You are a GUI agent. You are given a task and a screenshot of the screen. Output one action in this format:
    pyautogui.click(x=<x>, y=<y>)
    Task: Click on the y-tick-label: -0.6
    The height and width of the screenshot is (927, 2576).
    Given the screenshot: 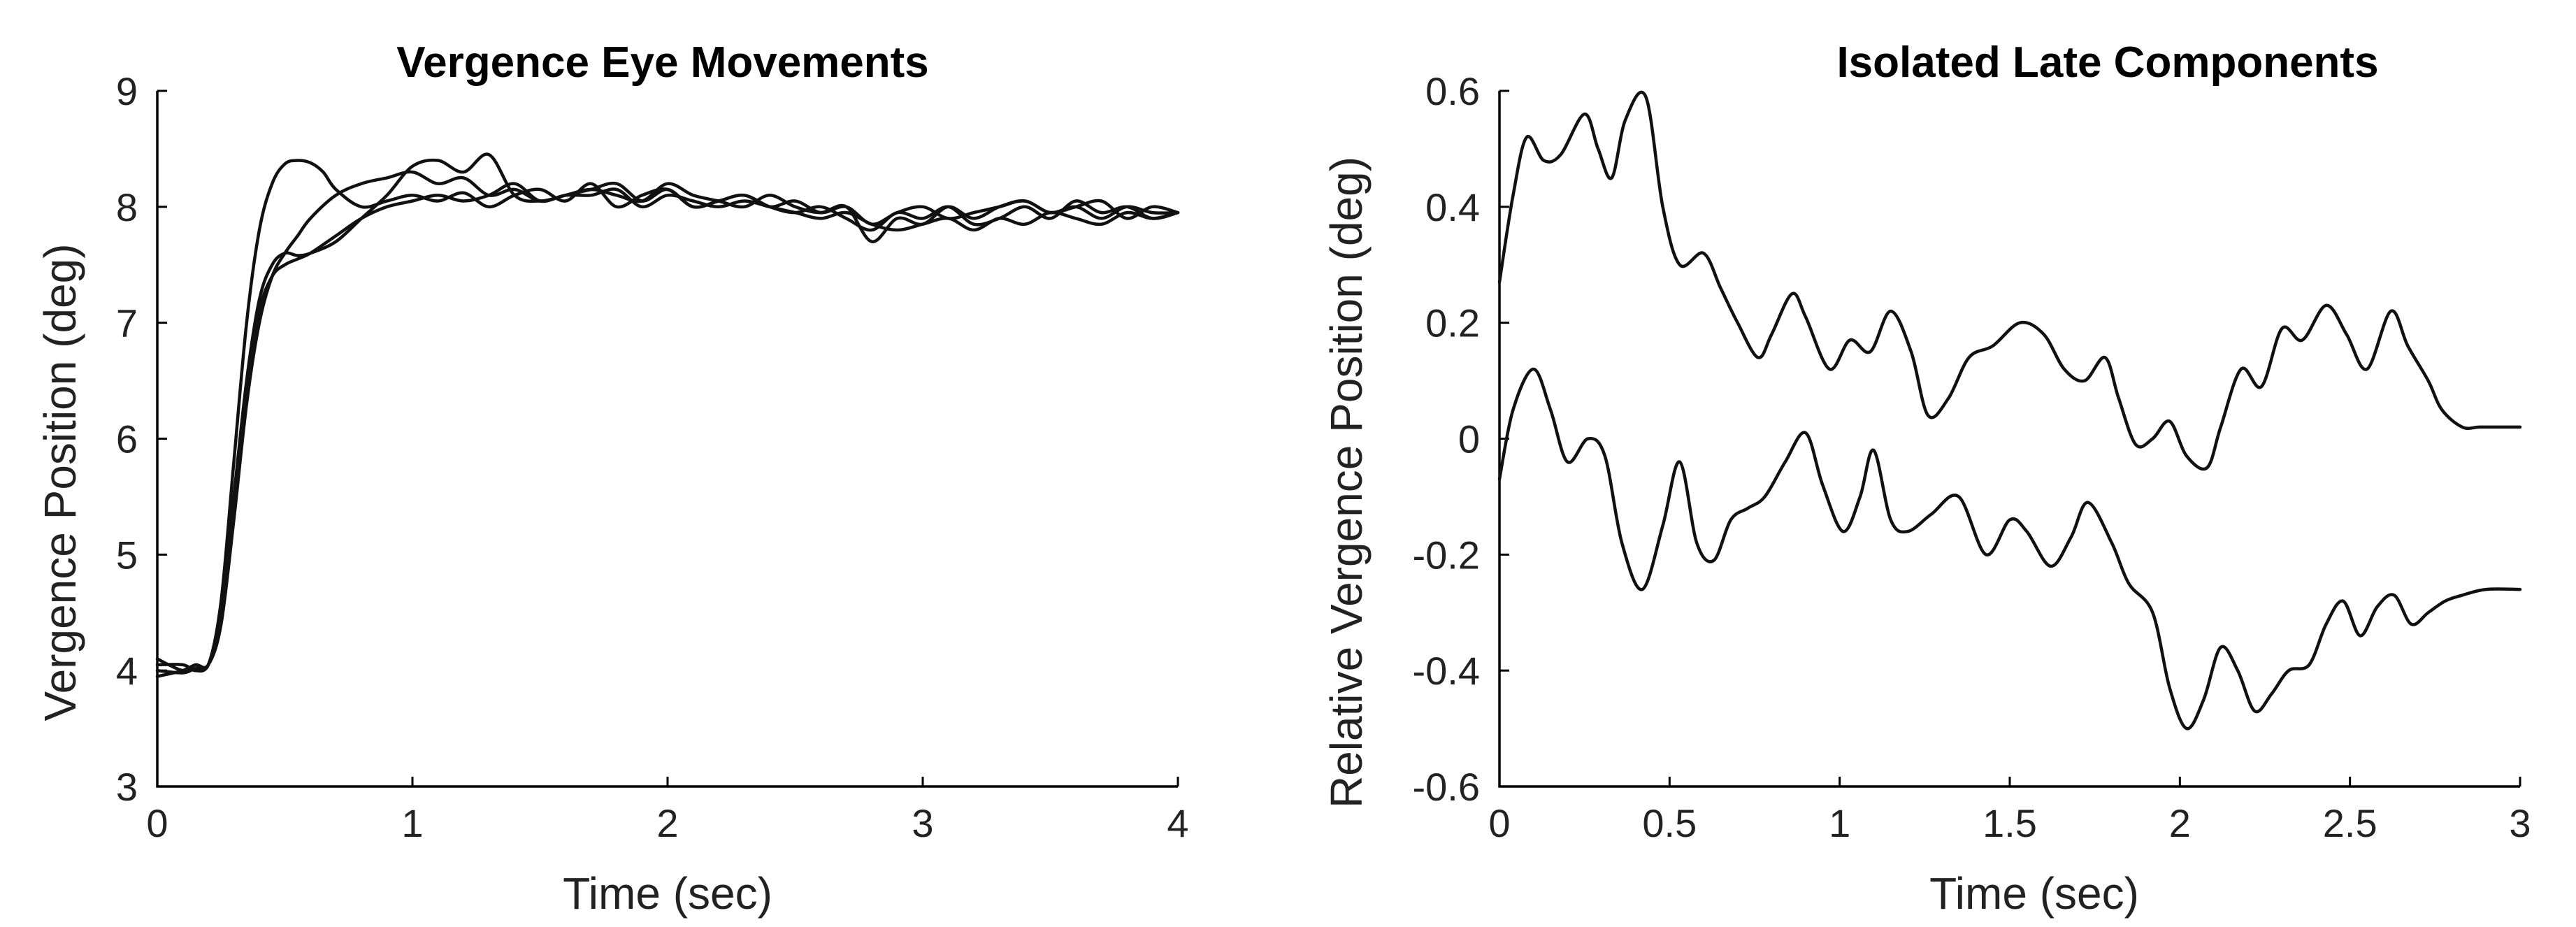 What is the action you would take?
    pyautogui.click(x=1447, y=787)
    